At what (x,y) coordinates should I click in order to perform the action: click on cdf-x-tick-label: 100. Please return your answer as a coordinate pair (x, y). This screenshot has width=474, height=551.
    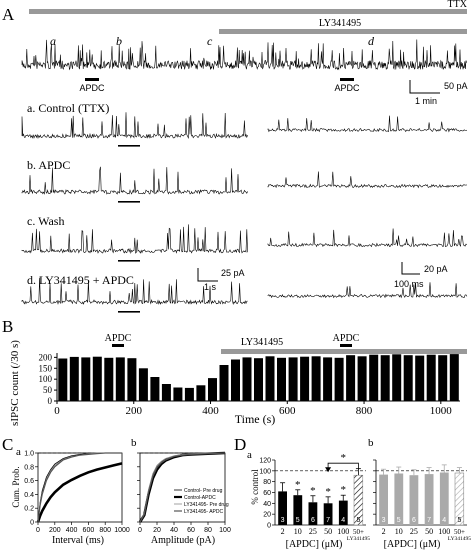
    Looking at the image, I should click on (225, 530).